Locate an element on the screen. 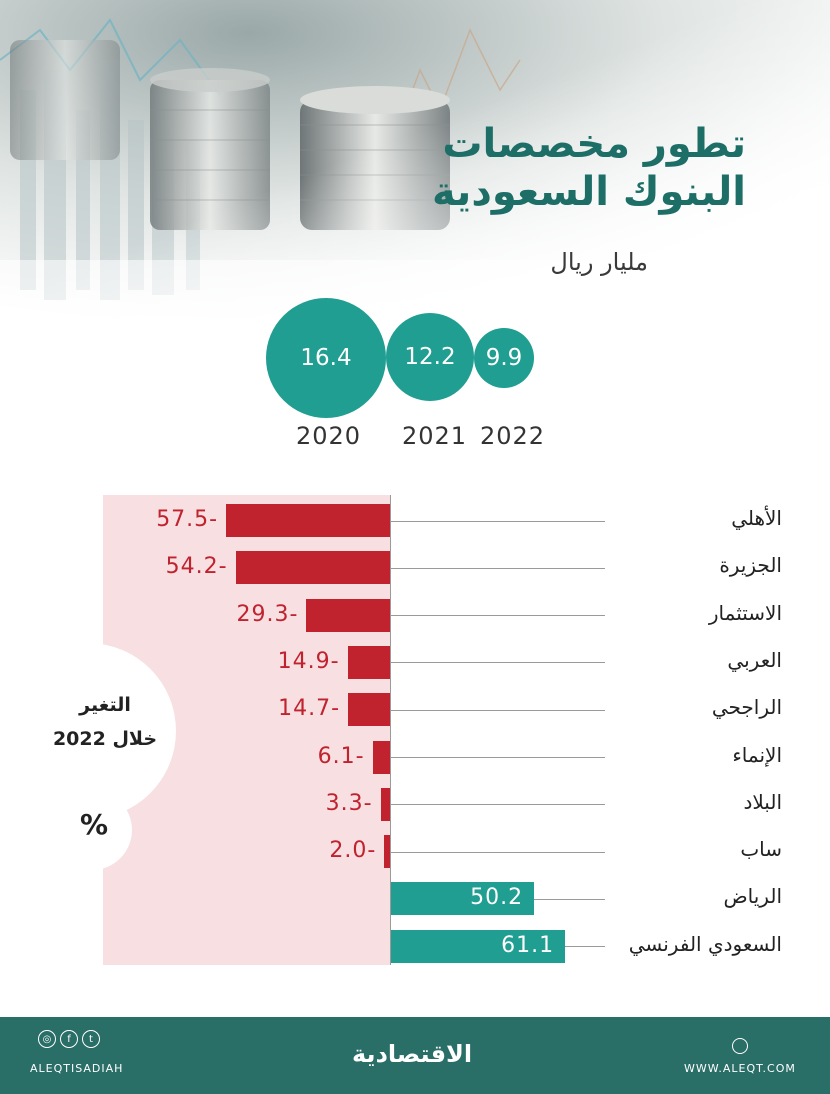  percent-sign: % is located at coordinates (94, 824).